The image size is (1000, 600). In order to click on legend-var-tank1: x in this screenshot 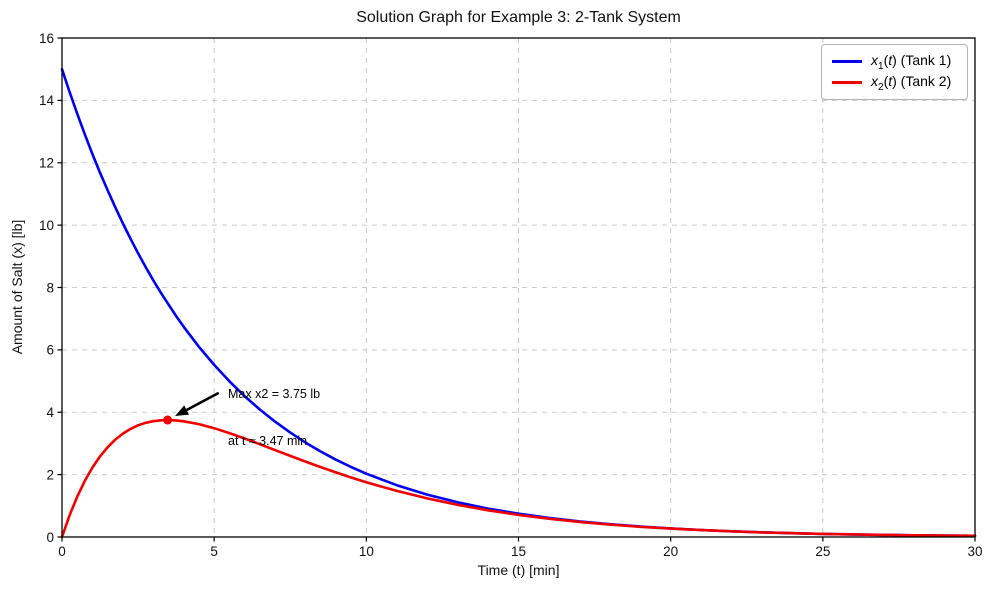, I will do `click(874, 59)`.